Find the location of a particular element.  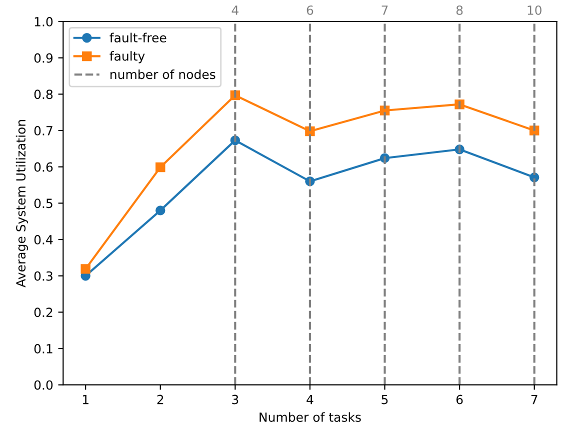

x-tick-label: 7 is located at coordinates (534, 399).